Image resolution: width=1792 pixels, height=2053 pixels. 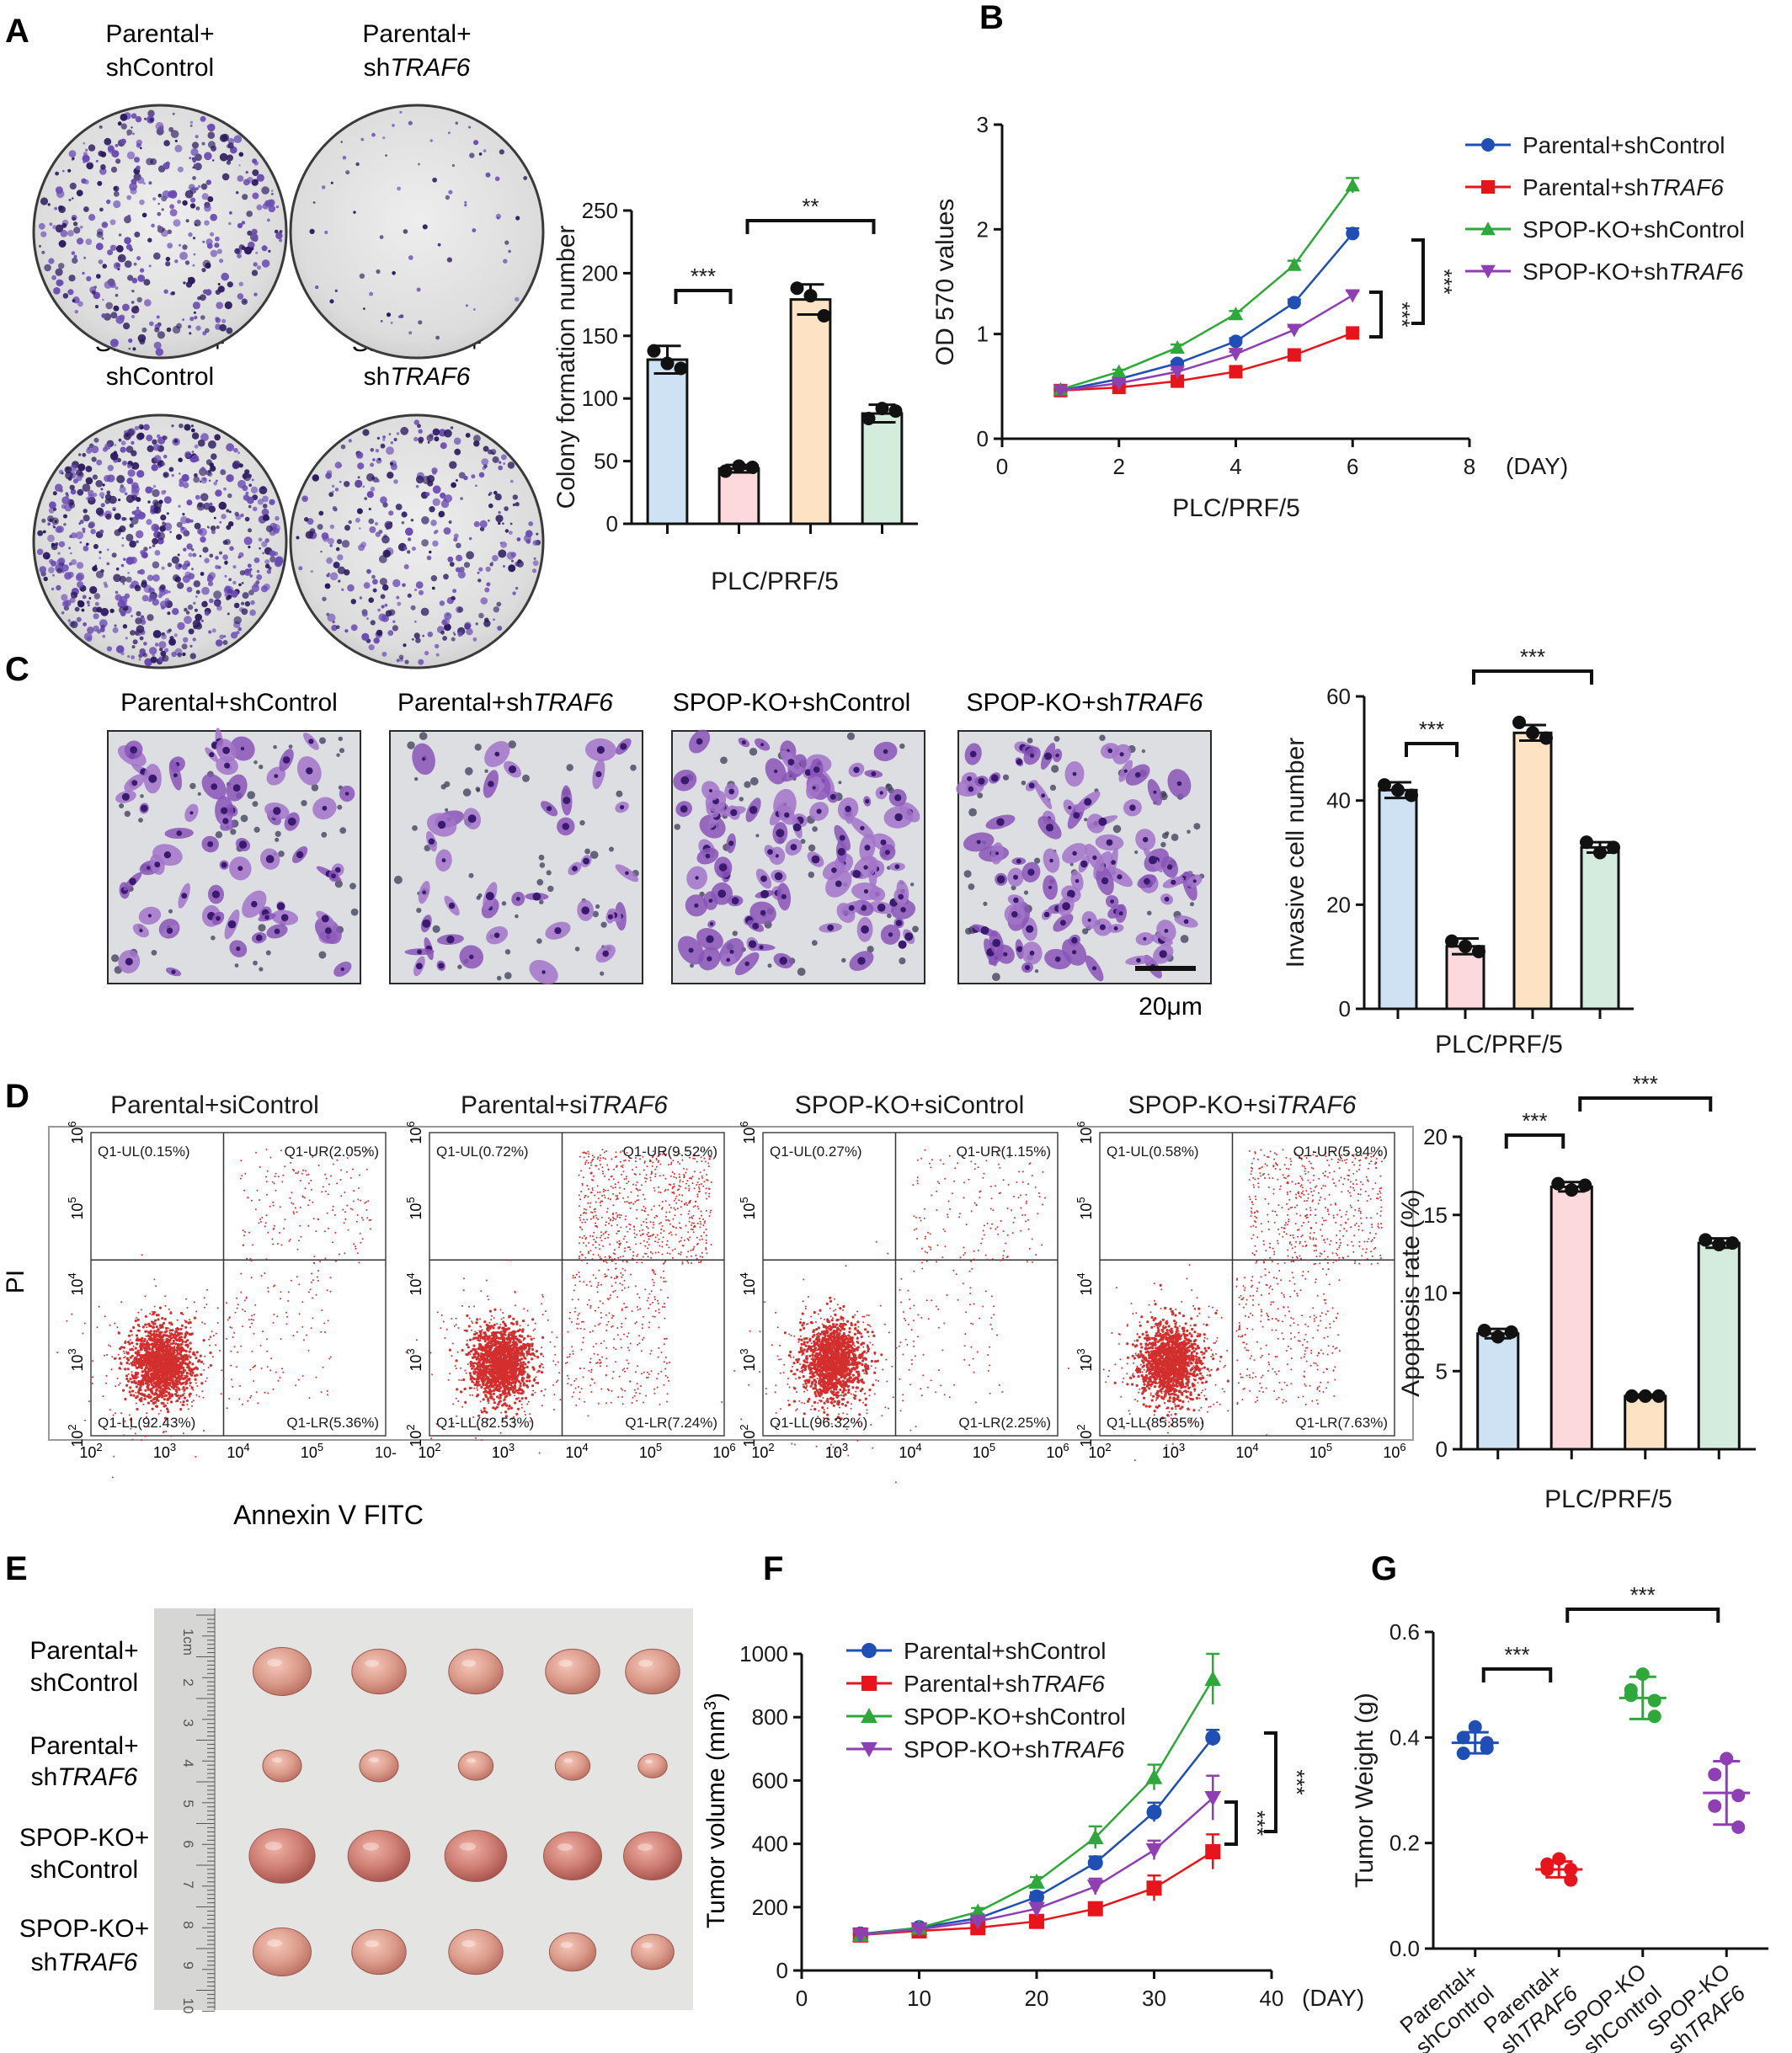 What do you see at coordinates (1171, 1007) in the screenshot?
I see `scale-bar-label: 20μm` at bounding box center [1171, 1007].